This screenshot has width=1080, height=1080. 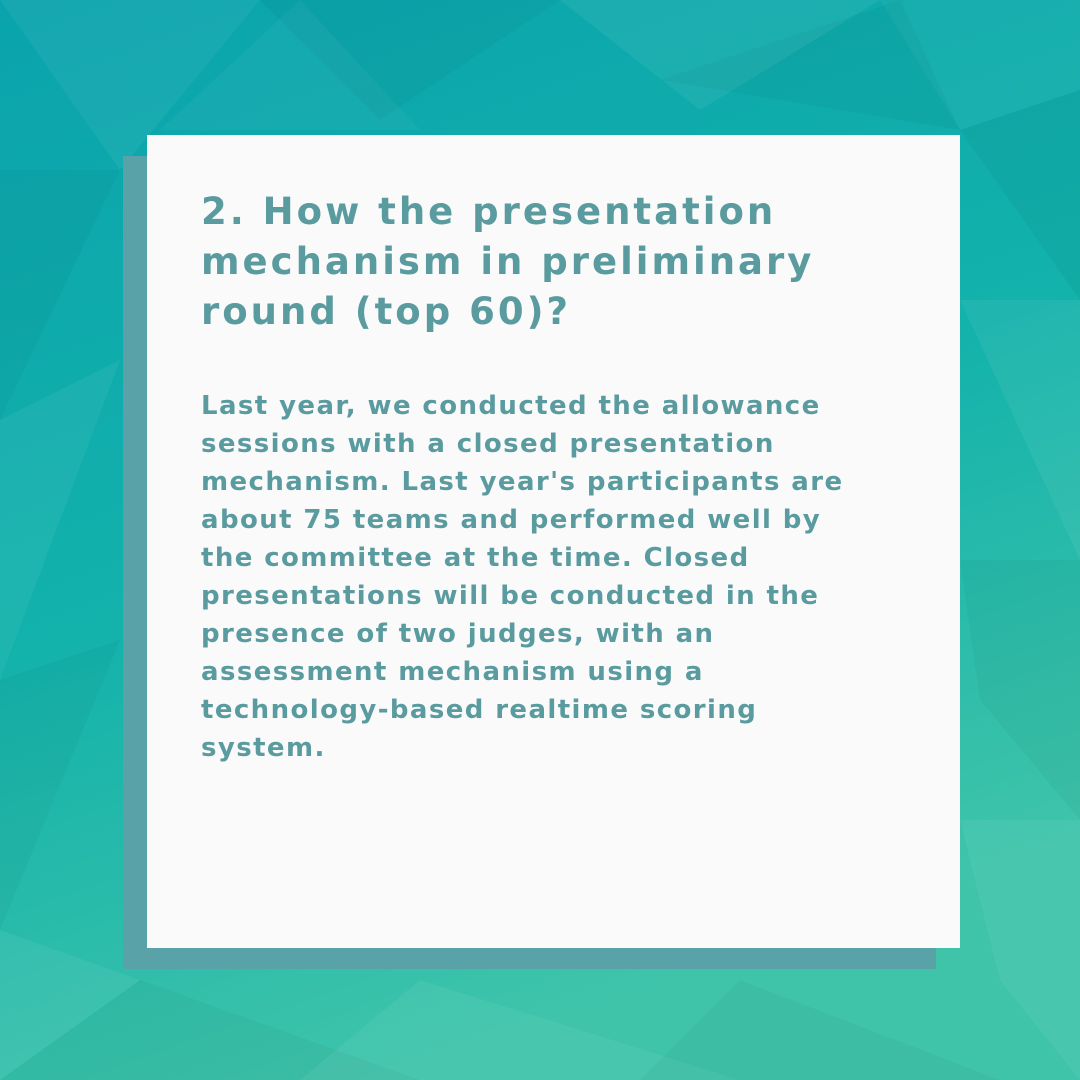 I want to click on card-body-line: system., so click(x=263, y=748).